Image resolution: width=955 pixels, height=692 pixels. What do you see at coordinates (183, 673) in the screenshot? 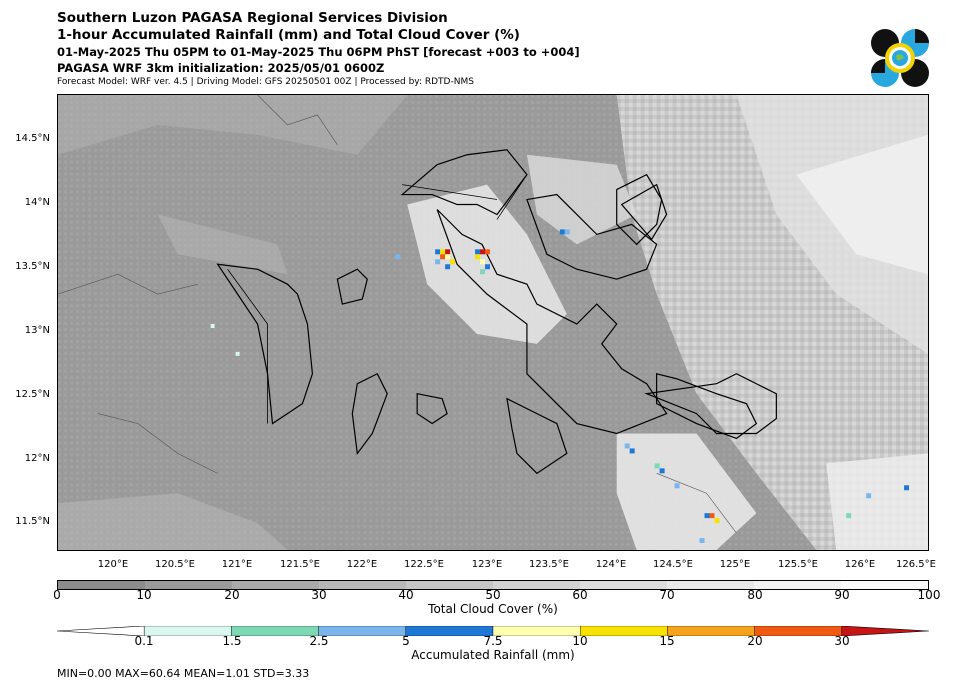
I see `statistics: MIN=0.00 MAX=60.64 MEAN=1.01 STD=3.33` at bounding box center [183, 673].